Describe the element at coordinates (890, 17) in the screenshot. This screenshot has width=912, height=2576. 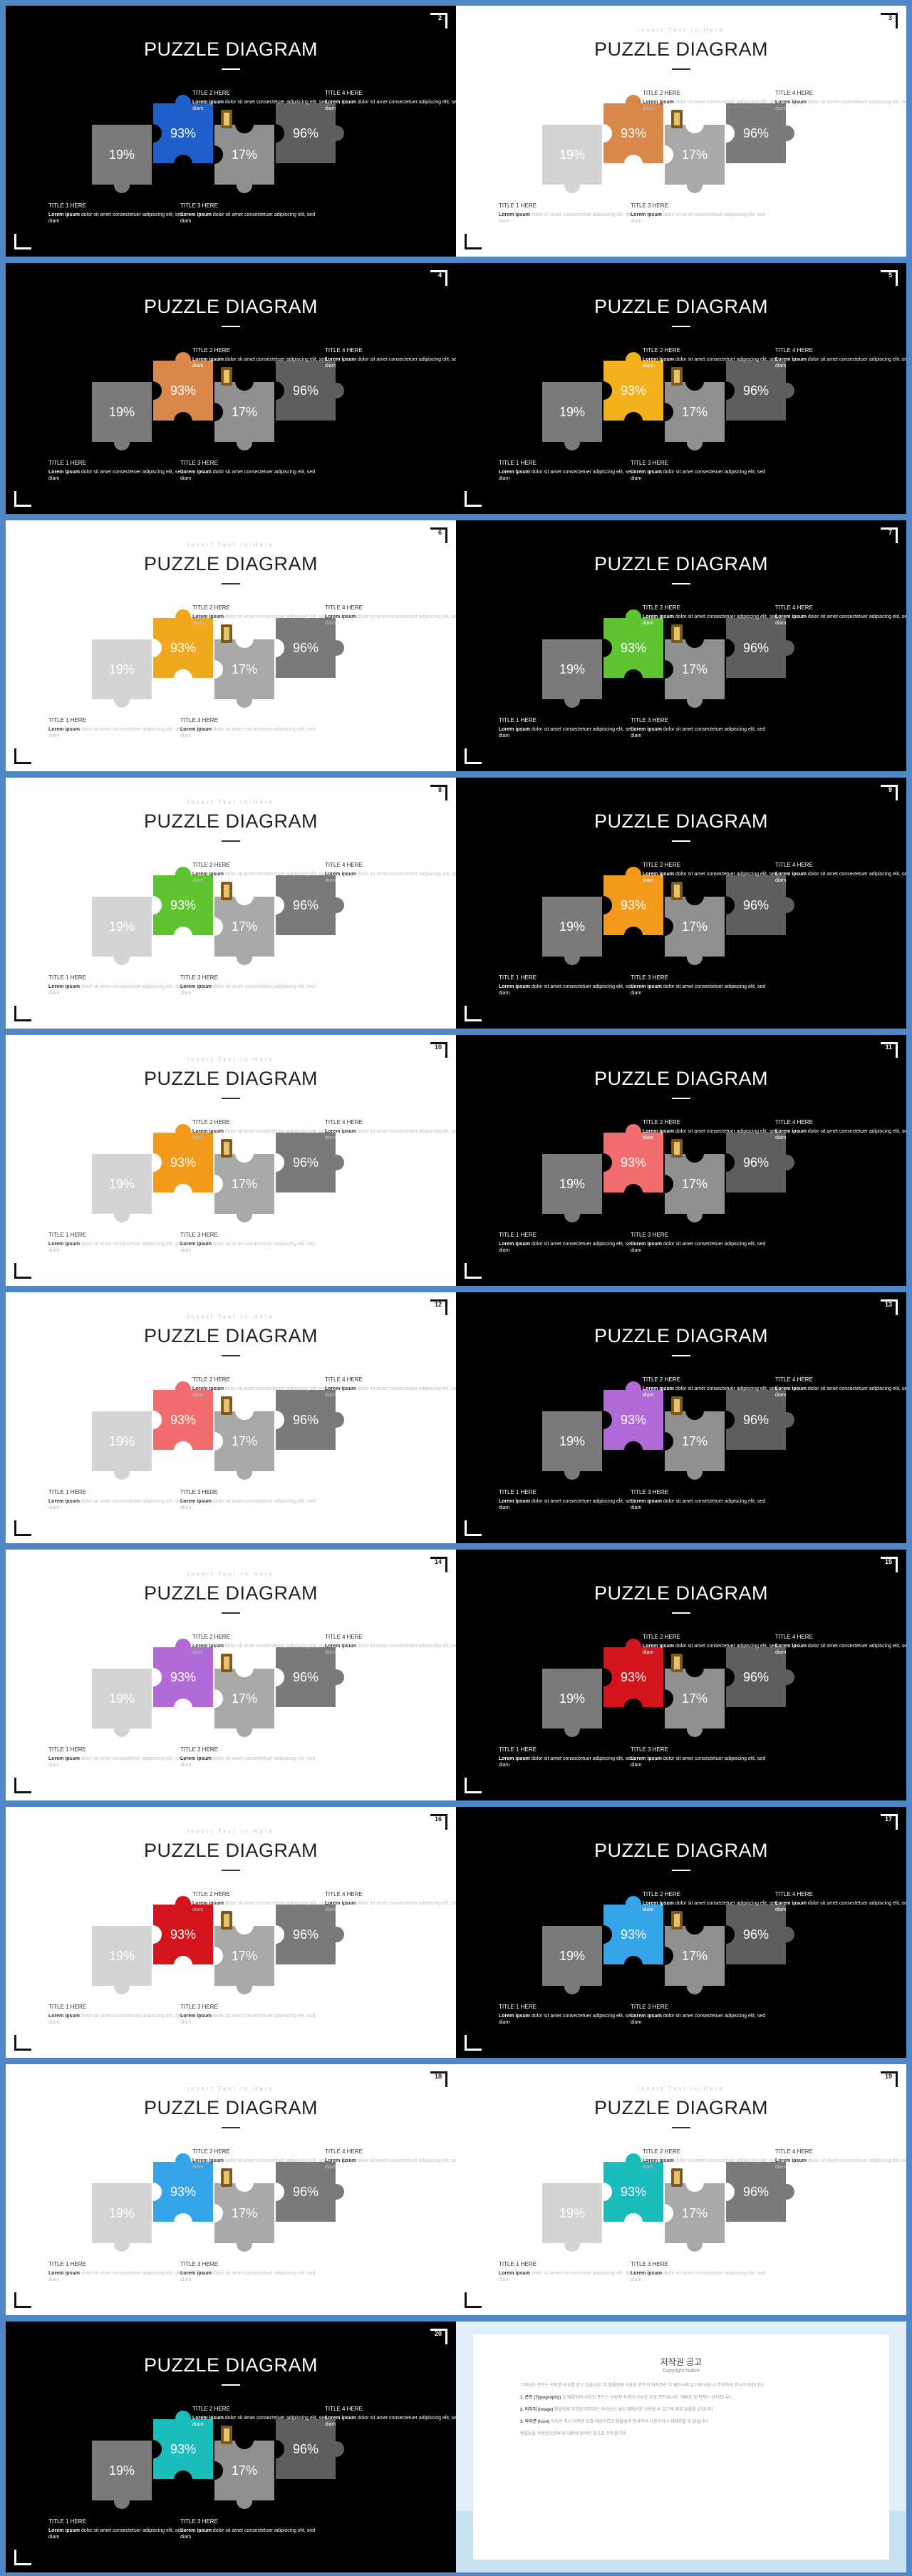
I see `slide-number: 3` at that location.